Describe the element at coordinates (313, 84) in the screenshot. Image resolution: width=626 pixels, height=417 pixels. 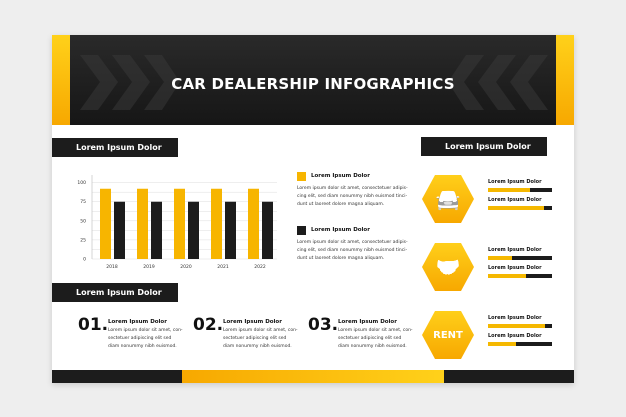
I see `page-title: CAR DEALERSHIP INFOGRAPHICS` at that location.